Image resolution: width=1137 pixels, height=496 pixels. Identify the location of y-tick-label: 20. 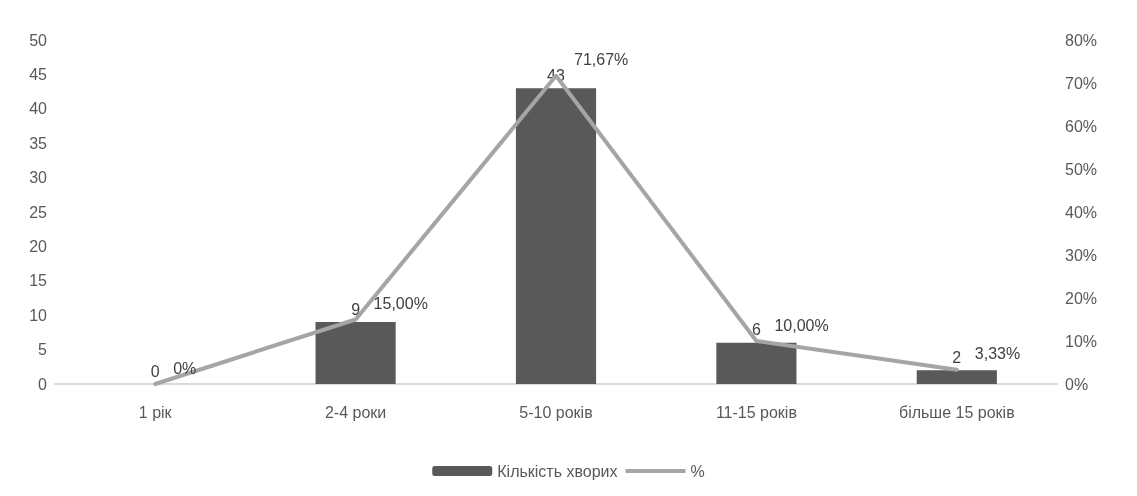
(38, 246).